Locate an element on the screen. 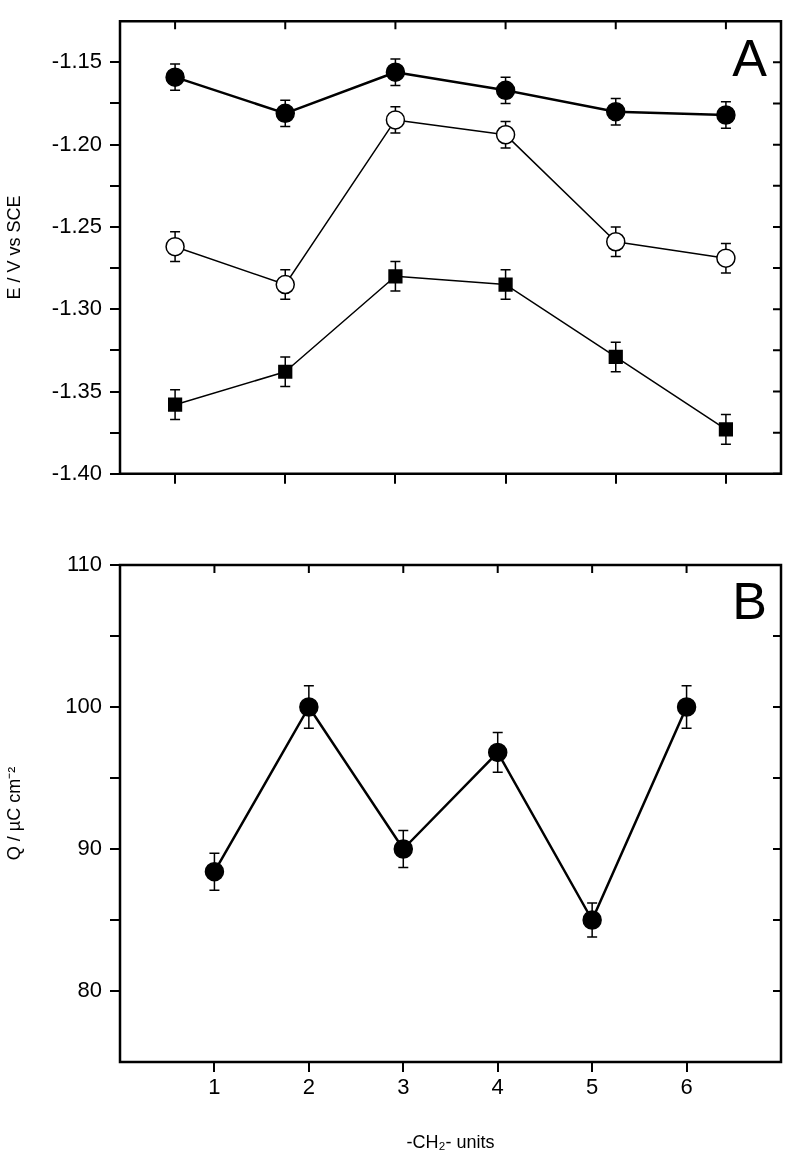 This screenshot has width=796, height=1158. x-tick-label: 5 is located at coordinates (592, 1087).